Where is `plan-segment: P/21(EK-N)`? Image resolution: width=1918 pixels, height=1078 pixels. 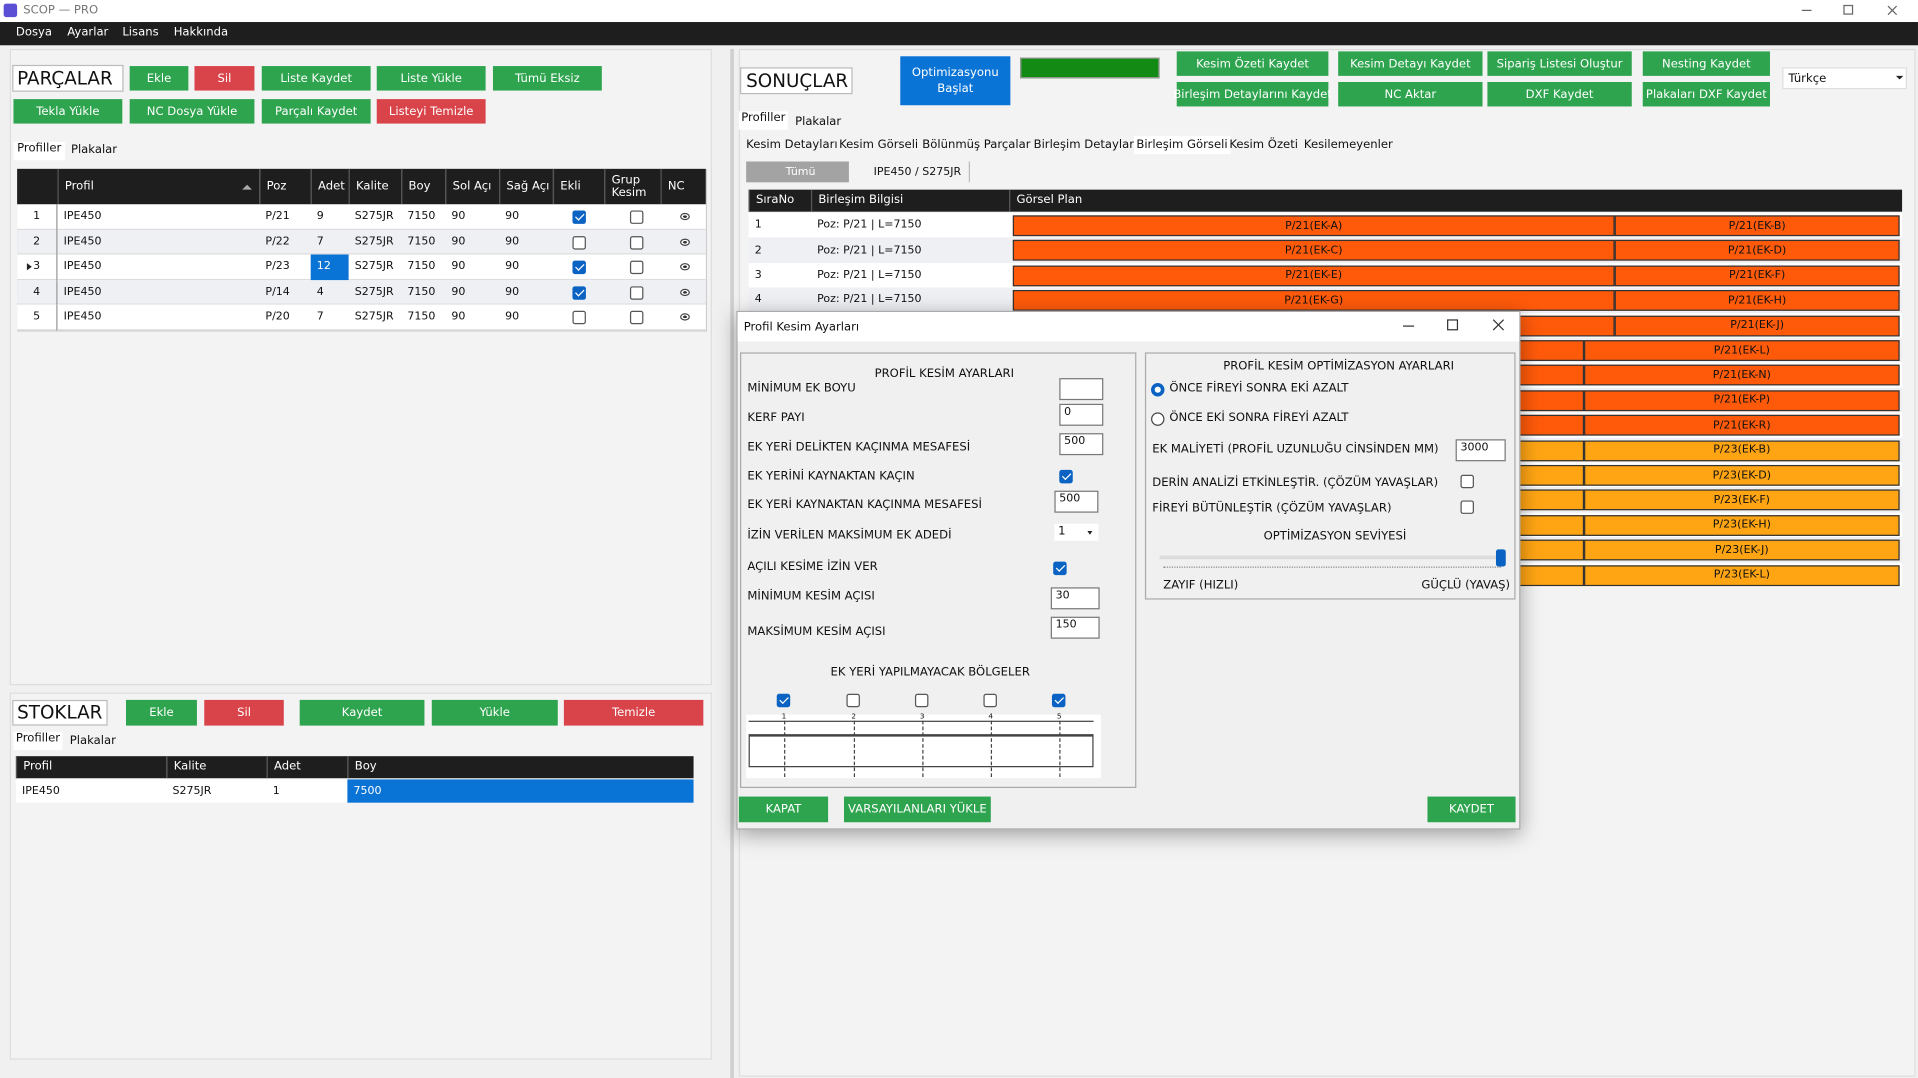 plan-segment: P/21(EK-N) is located at coordinates (1742, 375).